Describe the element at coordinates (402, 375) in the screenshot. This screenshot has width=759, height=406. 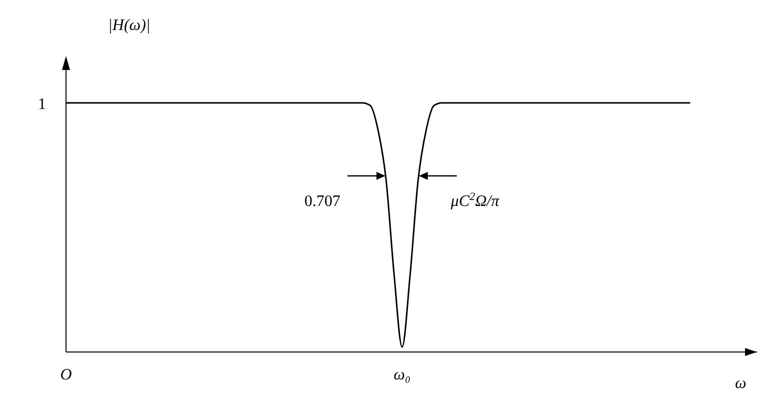
I see `x-tick-label: ω₀` at that location.